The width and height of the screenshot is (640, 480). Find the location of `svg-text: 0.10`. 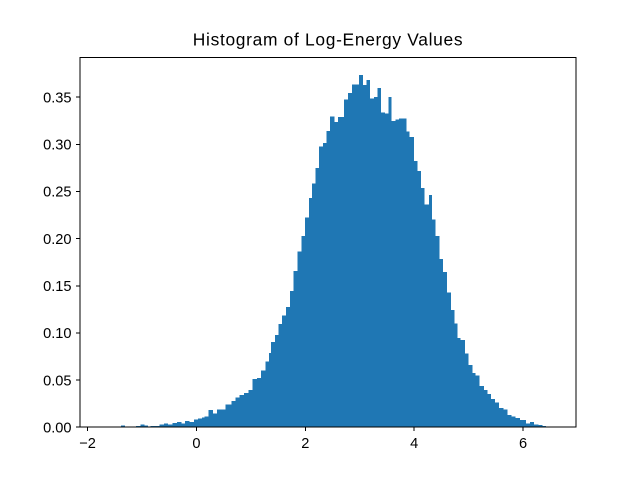

svg-text: 0.10 is located at coordinates (57, 334).